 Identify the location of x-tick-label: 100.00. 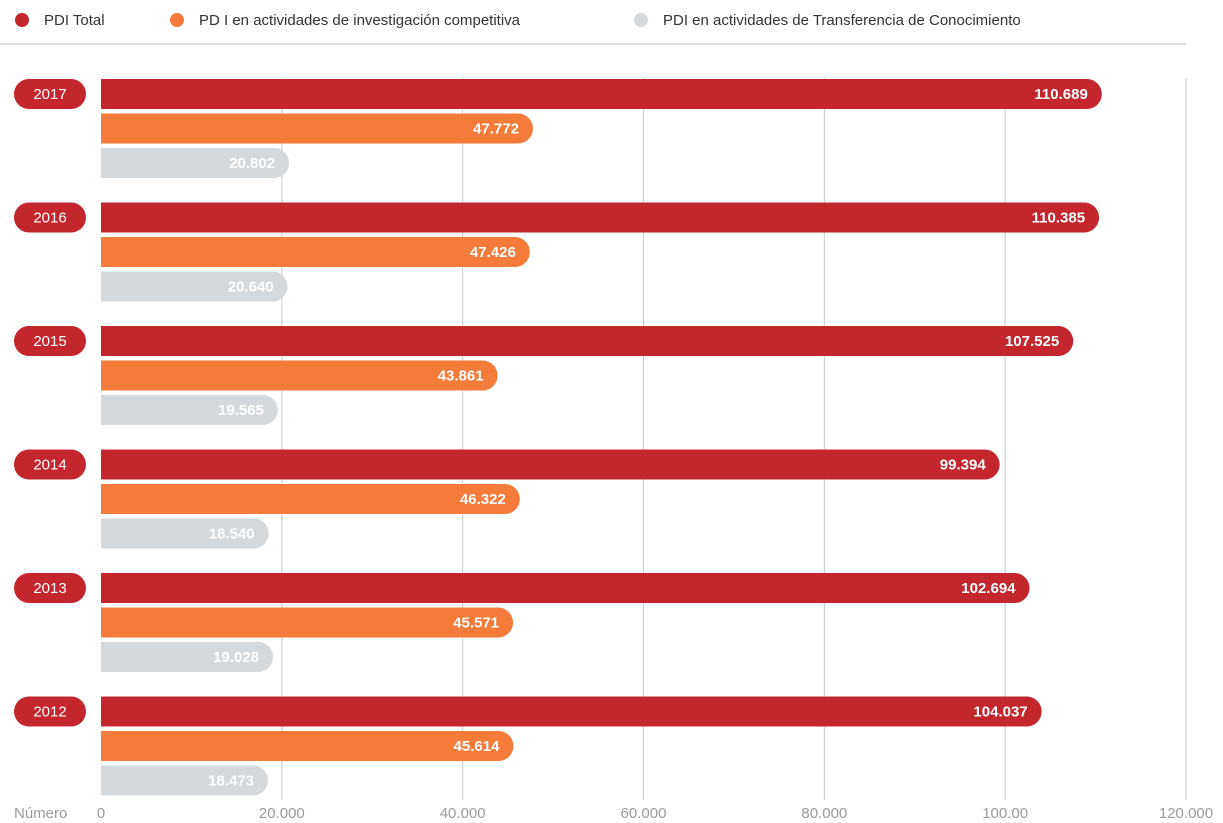
(1005, 813).